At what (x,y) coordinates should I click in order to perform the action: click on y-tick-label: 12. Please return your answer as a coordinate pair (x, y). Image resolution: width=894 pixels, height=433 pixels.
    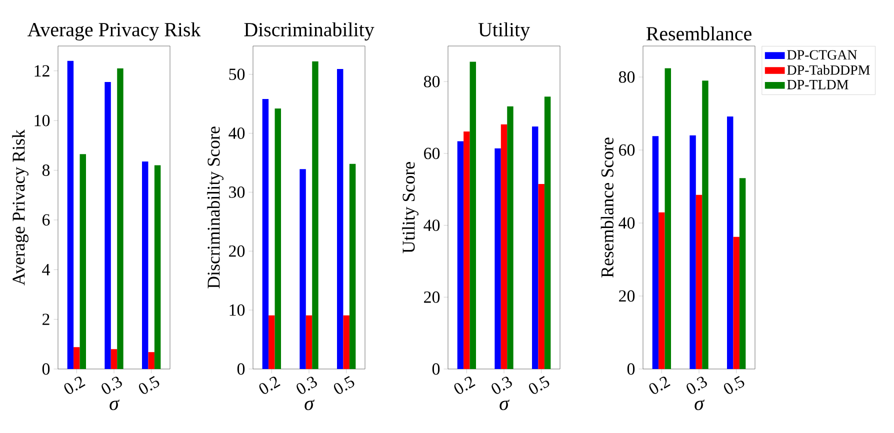
    Looking at the image, I should click on (42, 70).